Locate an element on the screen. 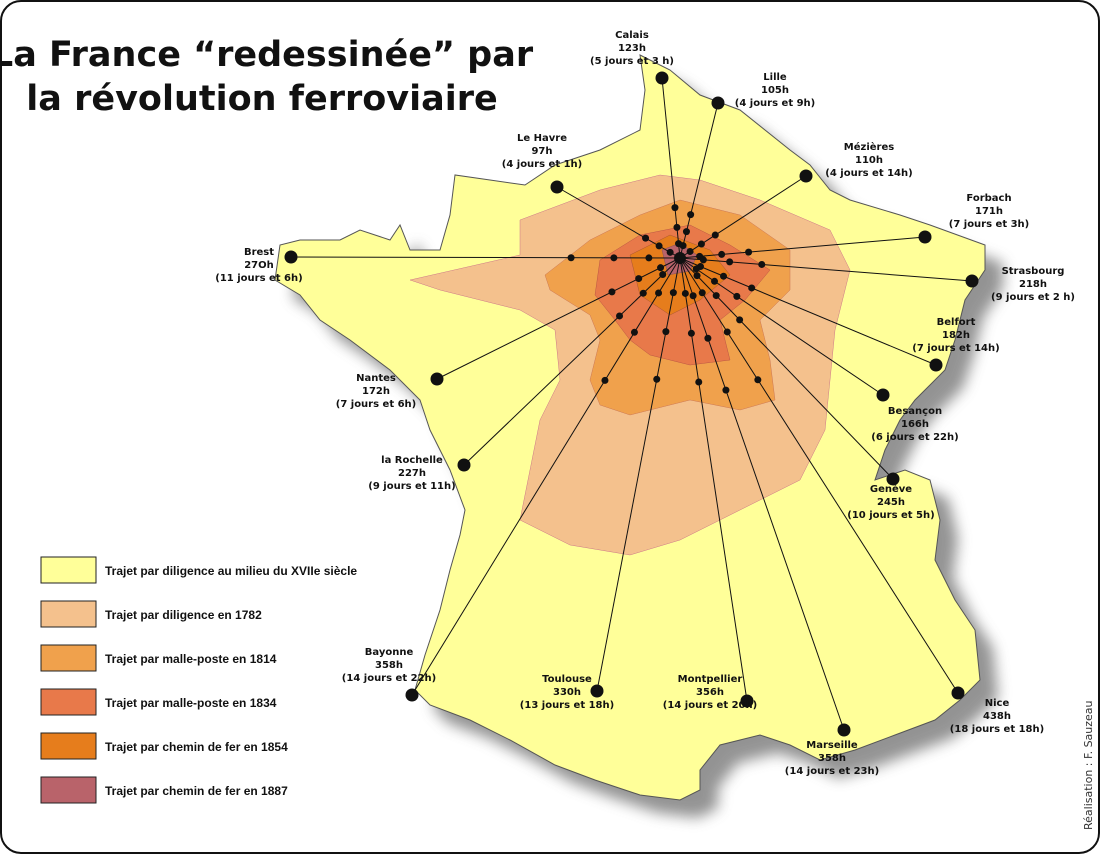 The height and width of the screenshot is (856, 1100). city-name: Genève is located at coordinates (891, 489).